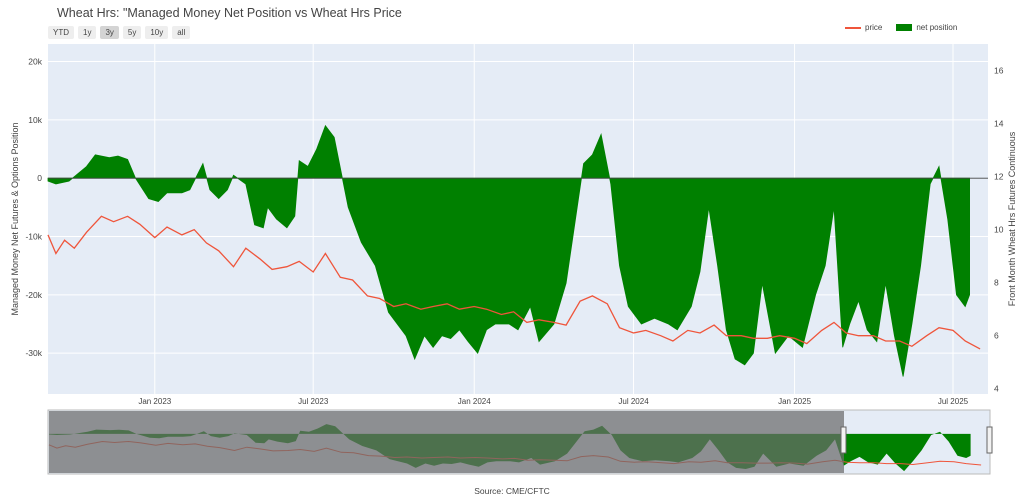  Describe the element at coordinates (181, 32) in the screenshot. I see `range-button-all: all` at that location.